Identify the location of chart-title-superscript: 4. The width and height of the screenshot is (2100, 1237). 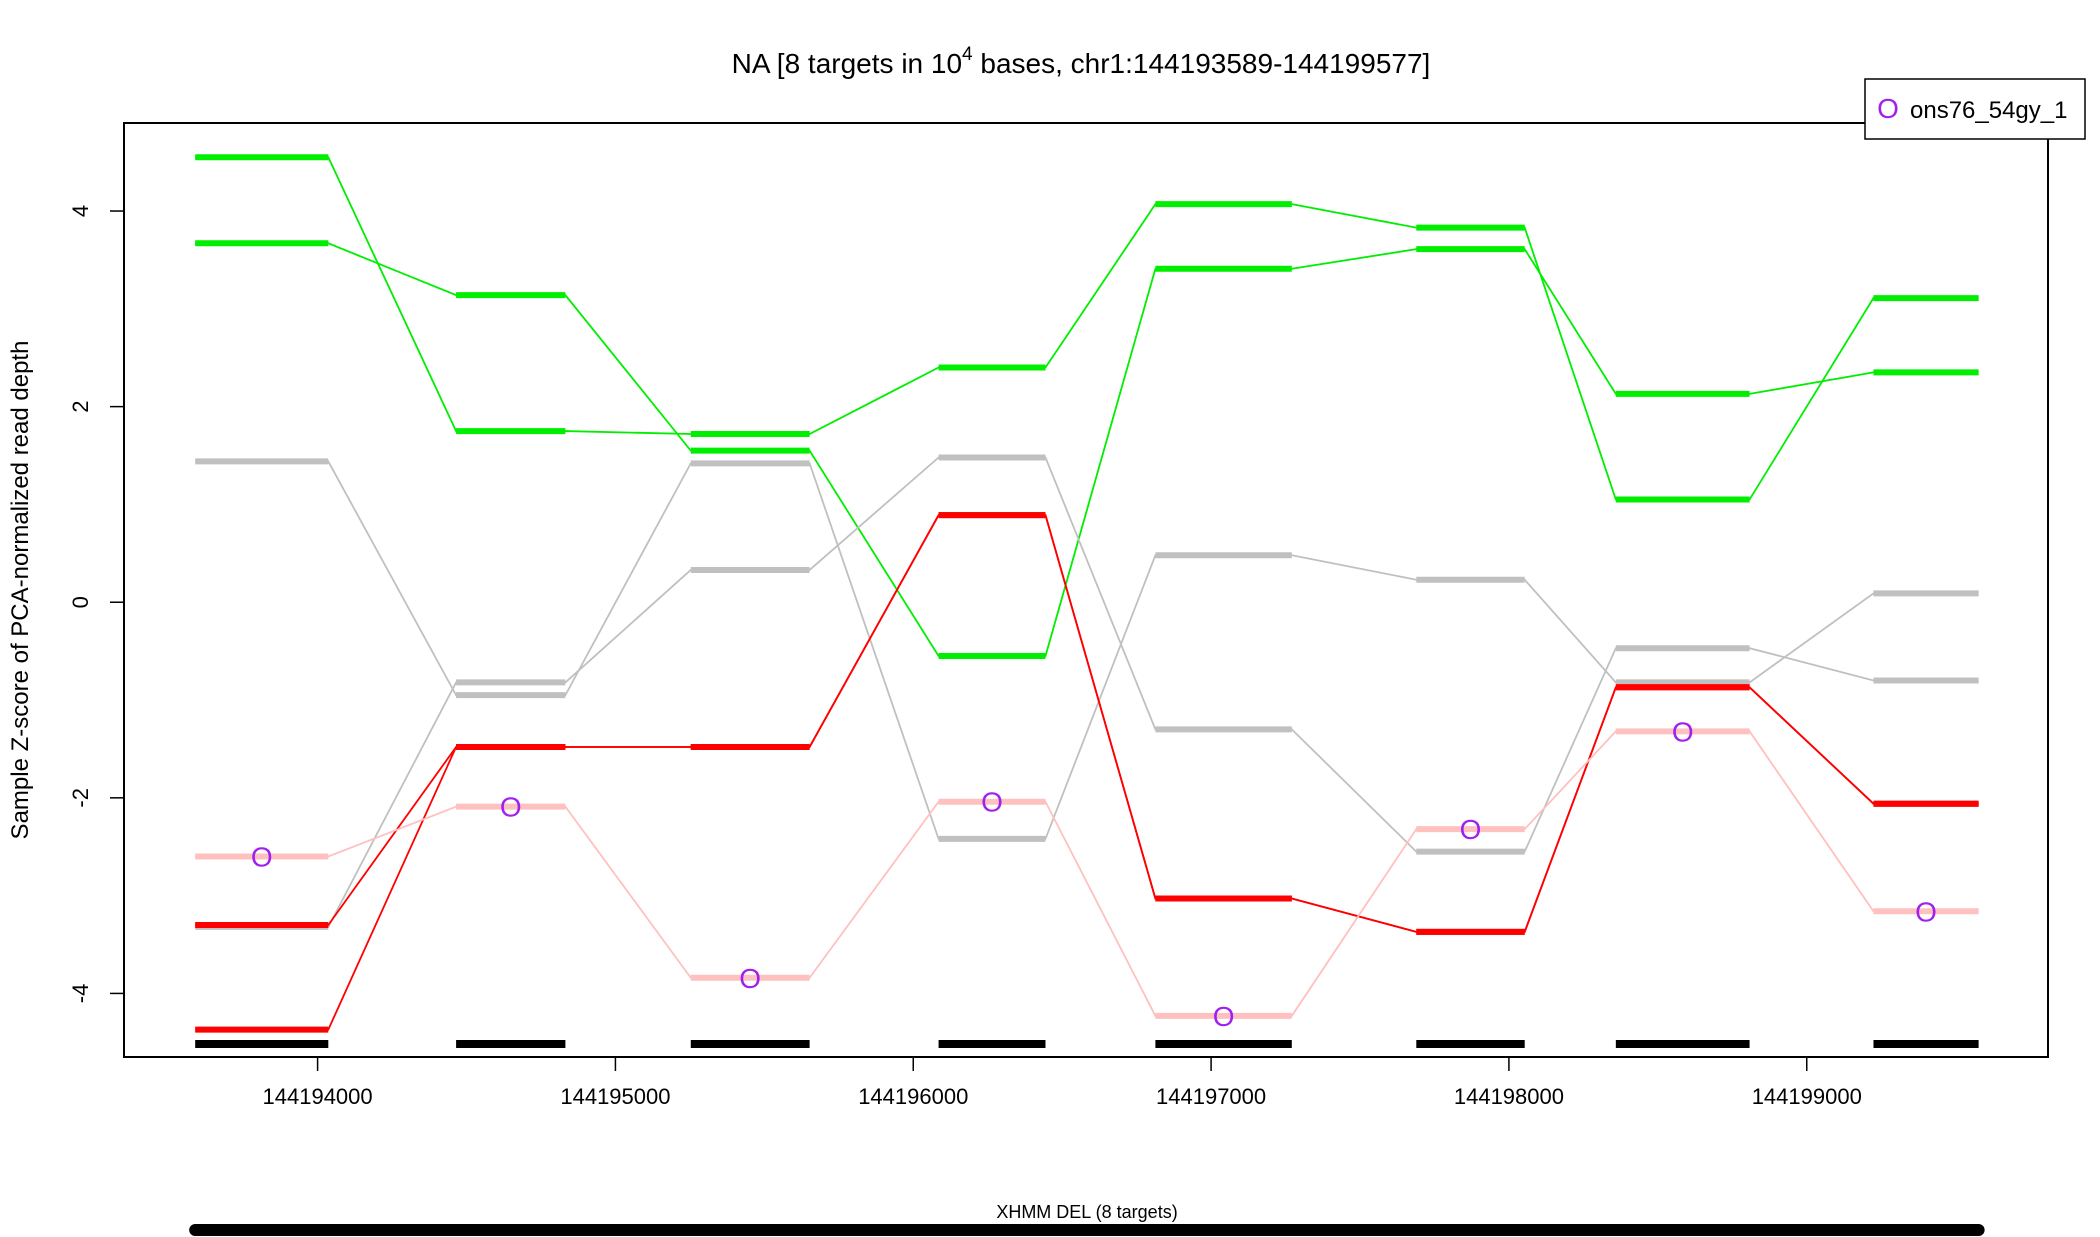
(967, 54).